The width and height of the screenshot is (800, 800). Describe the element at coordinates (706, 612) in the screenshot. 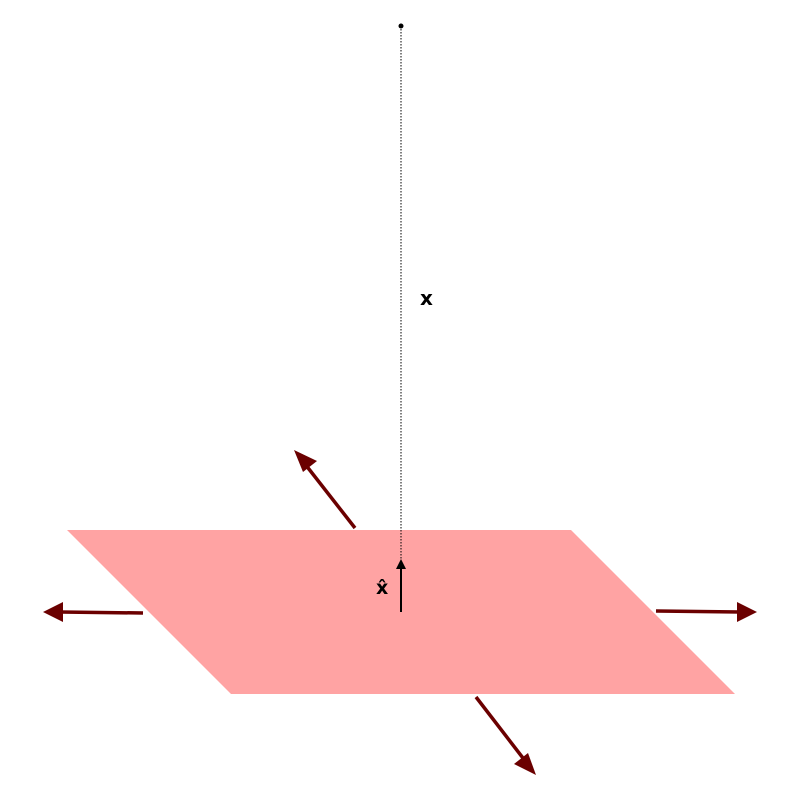

I see `arrow-right` at that location.